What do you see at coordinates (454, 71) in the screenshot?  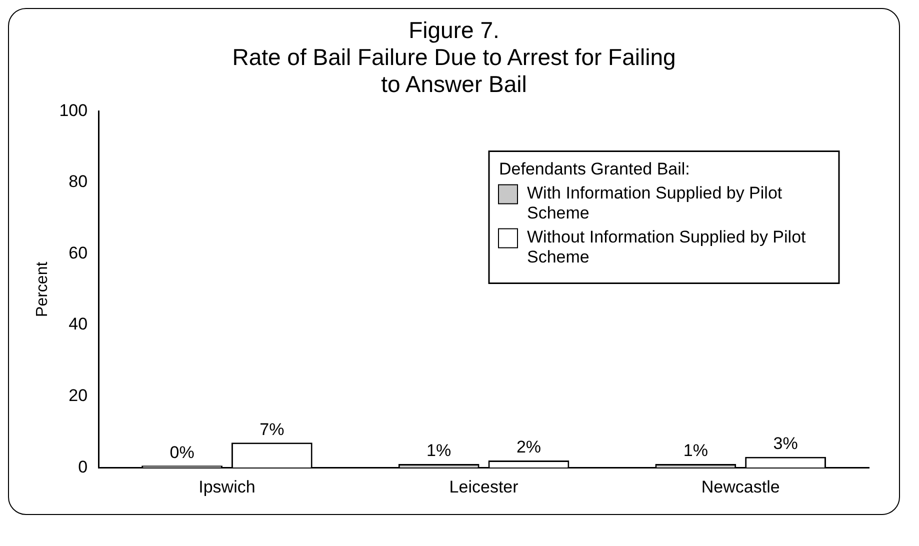 I see `chart-subtitle: Rate of Bail Failure Due to Arrest for Failing to Answer Bail` at bounding box center [454, 71].